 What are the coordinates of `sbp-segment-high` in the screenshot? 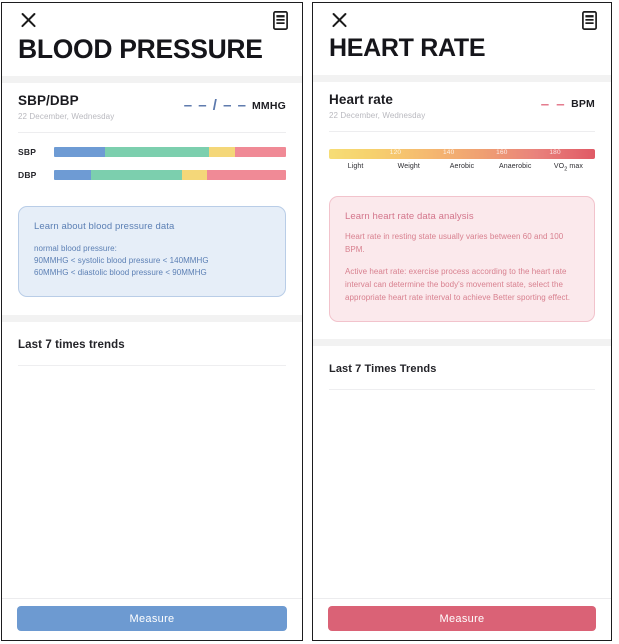 It's located at (260, 152).